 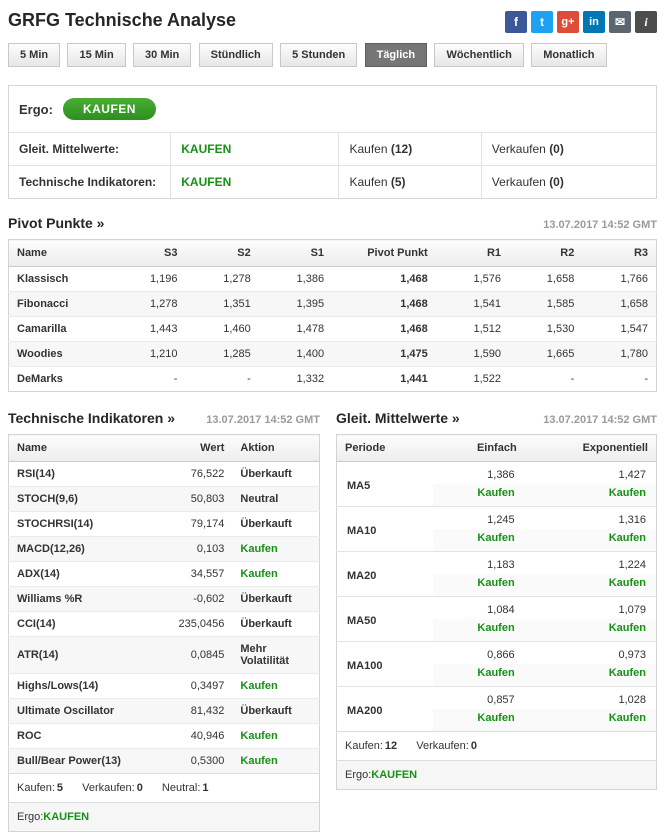 I want to click on pivot-s2-value: 1,278, so click(x=222, y=279).